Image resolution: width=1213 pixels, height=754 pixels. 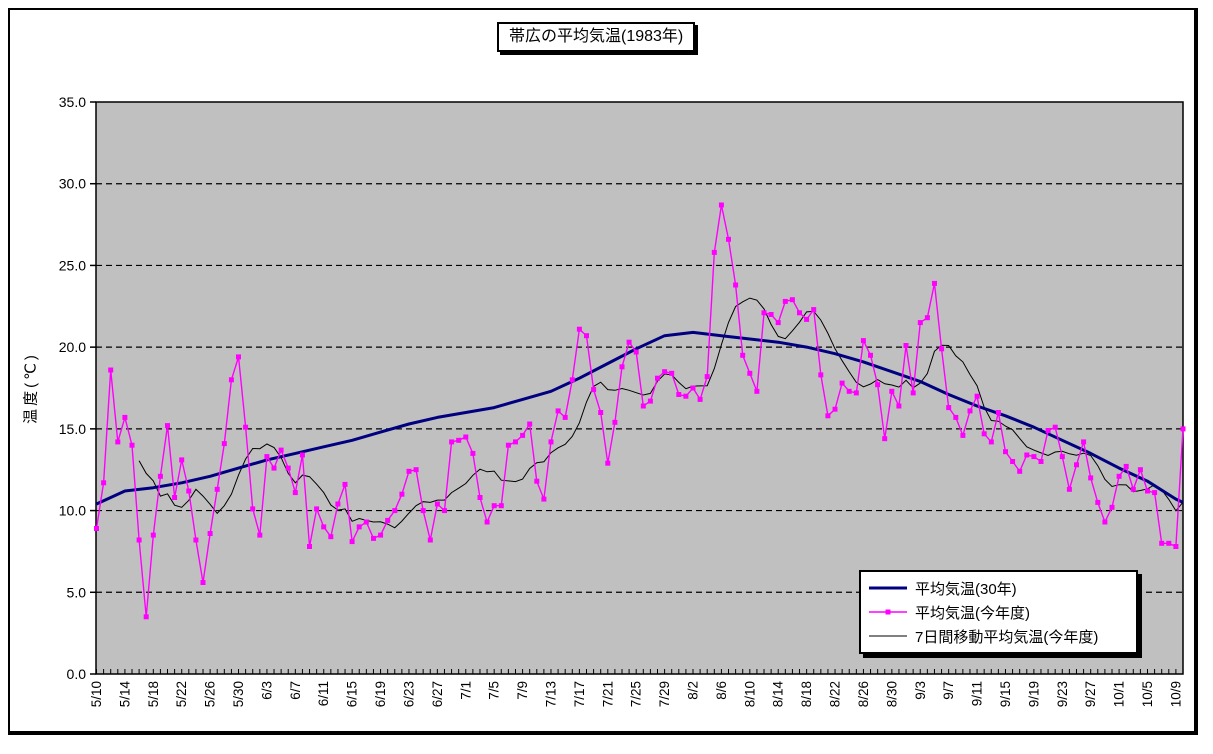 I want to click on x-axis-tick-label: 8/14, so click(x=778, y=694).